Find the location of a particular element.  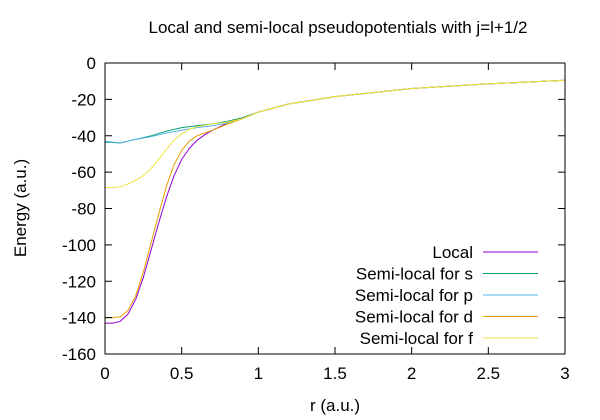

y-axis-tick-labels: 0 -20 -40 -60 -80 -100 -120 -140 -160 is located at coordinates (79, 209).